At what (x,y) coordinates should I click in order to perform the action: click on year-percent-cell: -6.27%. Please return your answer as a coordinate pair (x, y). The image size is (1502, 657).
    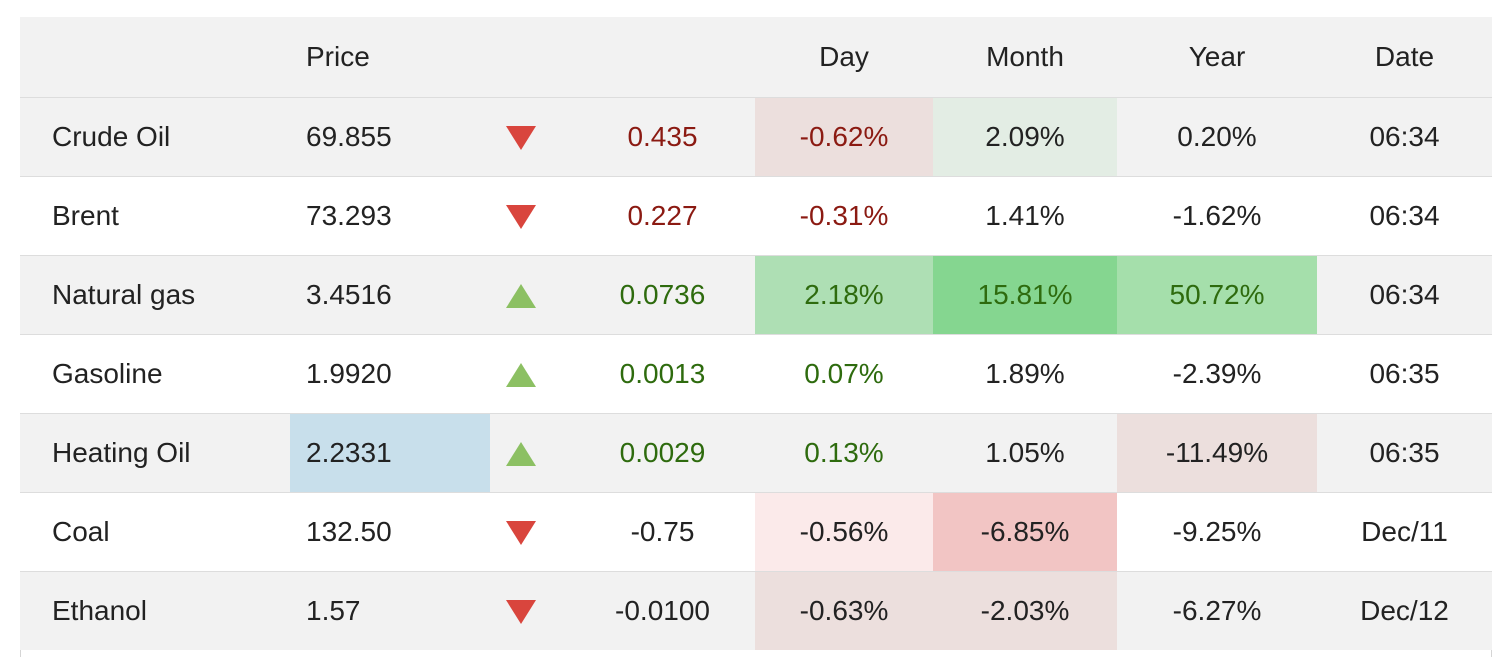
    Looking at the image, I should click on (1217, 610).